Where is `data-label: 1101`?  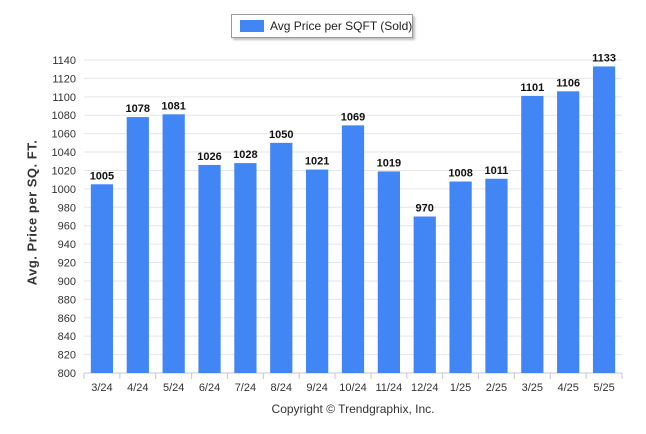 data-label: 1101 is located at coordinates (532, 88).